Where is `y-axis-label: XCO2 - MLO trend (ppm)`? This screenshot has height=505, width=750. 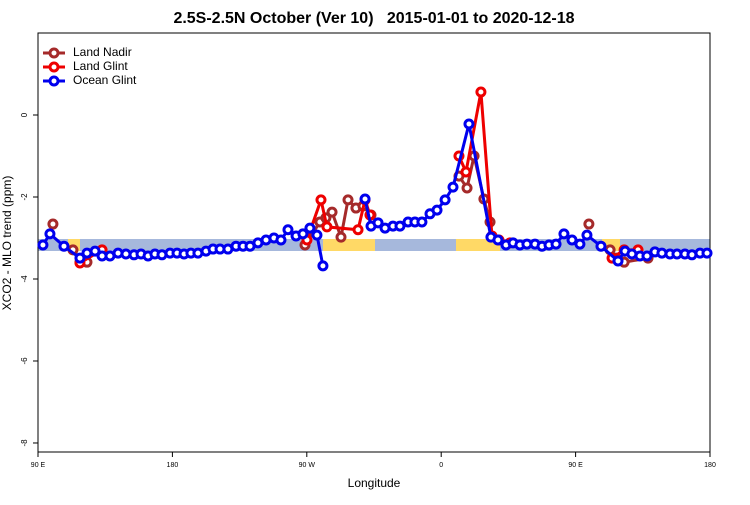 y-axis-label: XCO2 - MLO trend (ppm) is located at coordinates (7, 243).